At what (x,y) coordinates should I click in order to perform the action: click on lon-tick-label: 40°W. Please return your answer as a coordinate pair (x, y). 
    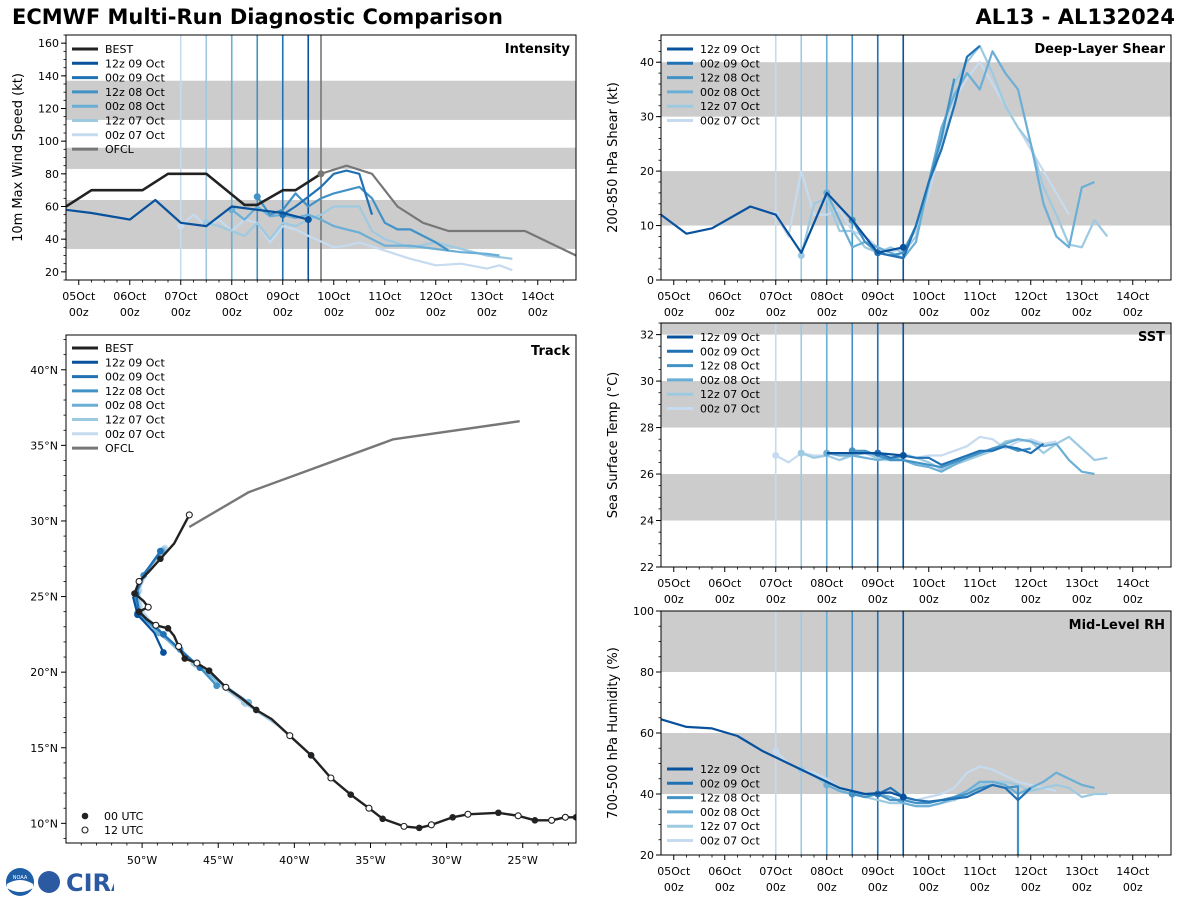
    Looking at the image, I should click on (294, 860).